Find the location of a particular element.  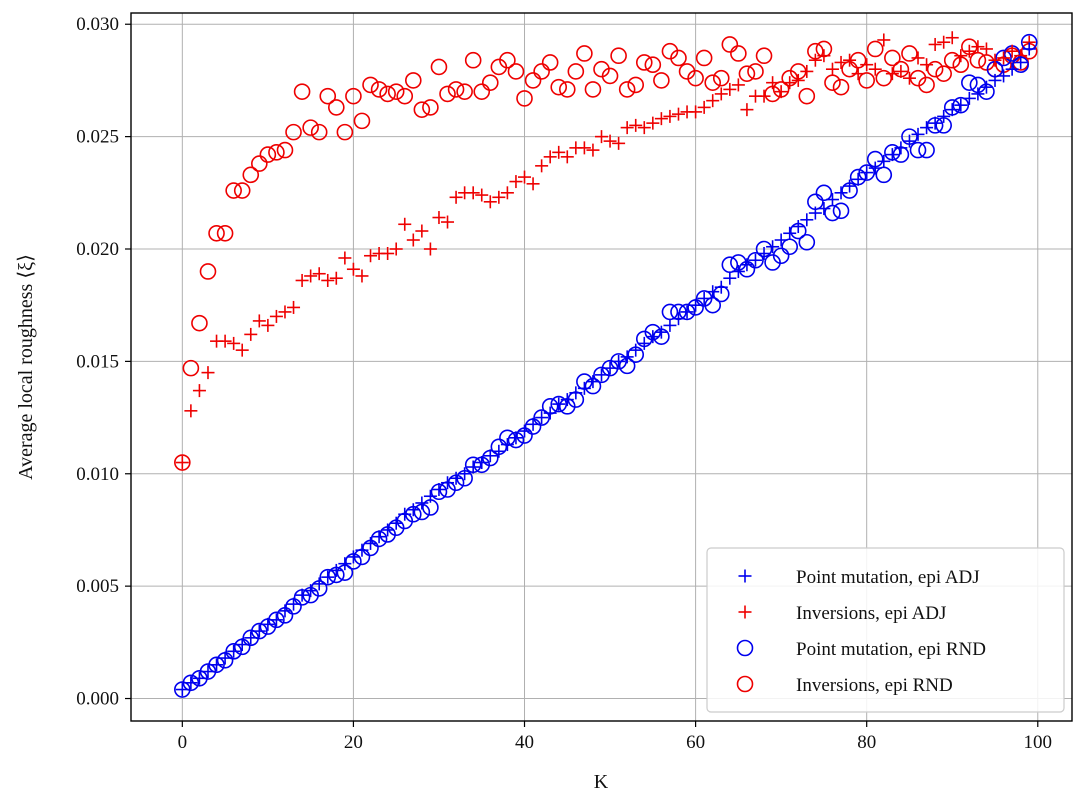

y-tick-label: 0.015 is located at coordinates (97, 361).